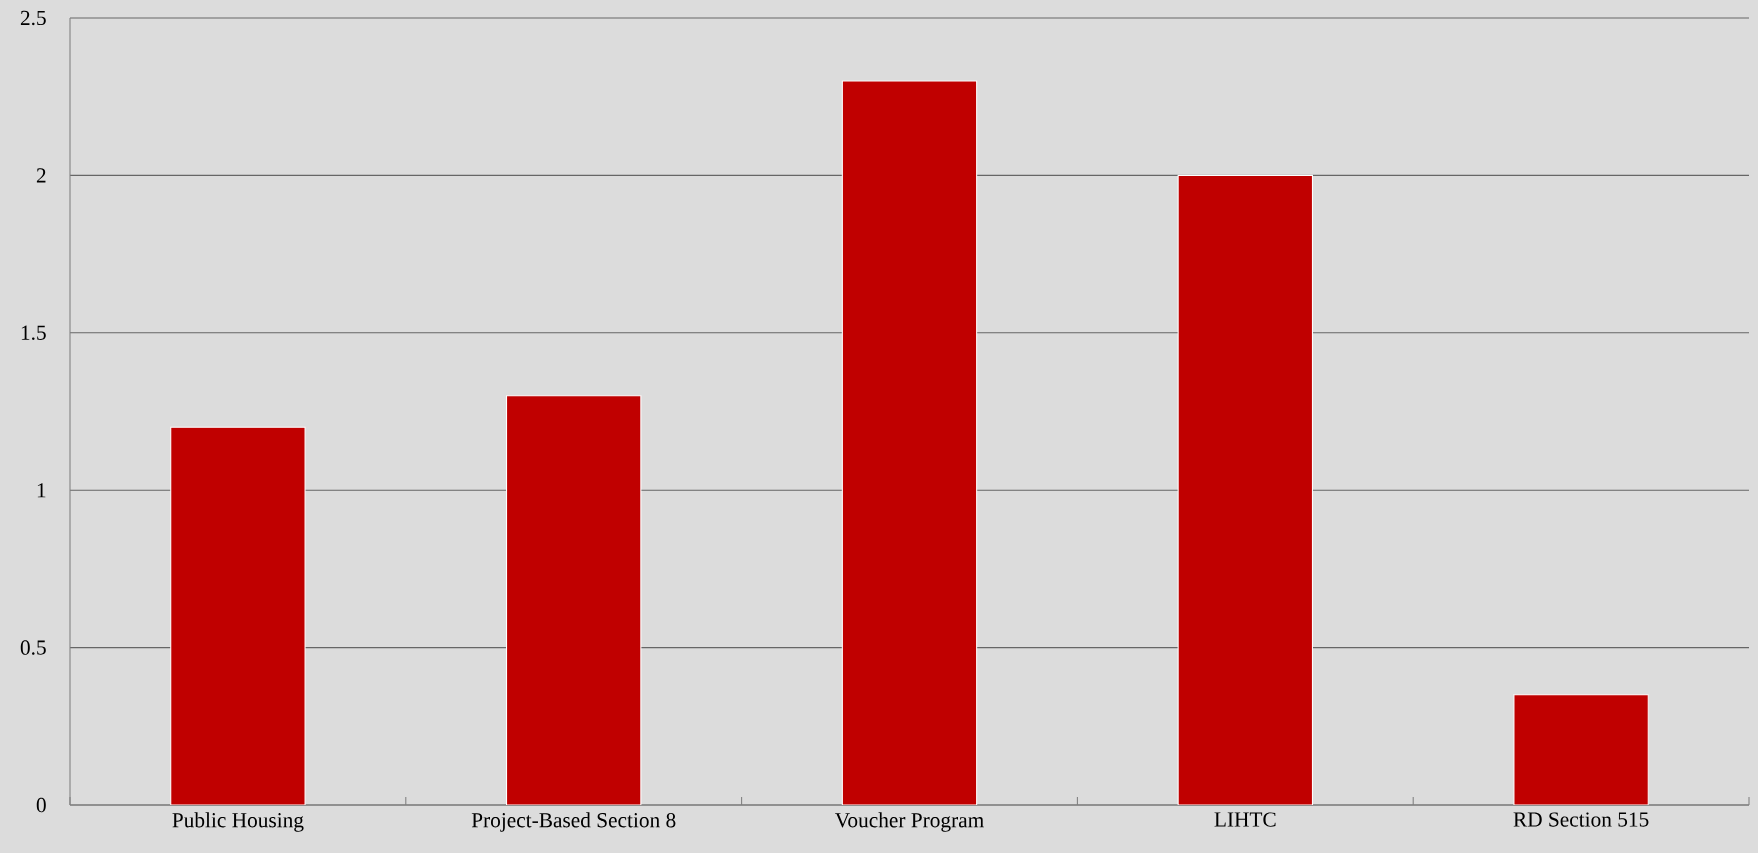 This screenshot has width=1758, height=853. I want to click on x-tick-label: Voucher Program, so click(909, 822).